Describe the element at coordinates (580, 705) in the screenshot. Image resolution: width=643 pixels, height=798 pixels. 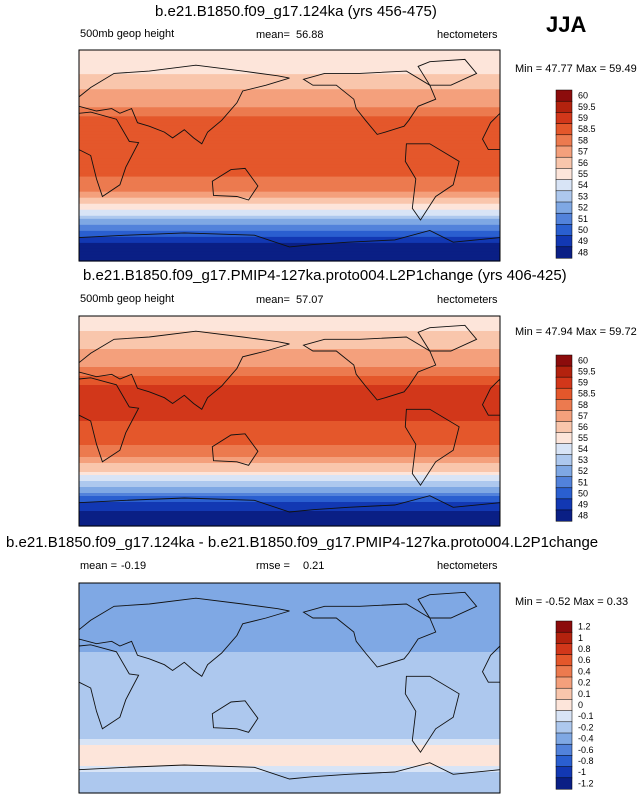
I see `colorbar-tick-label-p3: 0` at that location.